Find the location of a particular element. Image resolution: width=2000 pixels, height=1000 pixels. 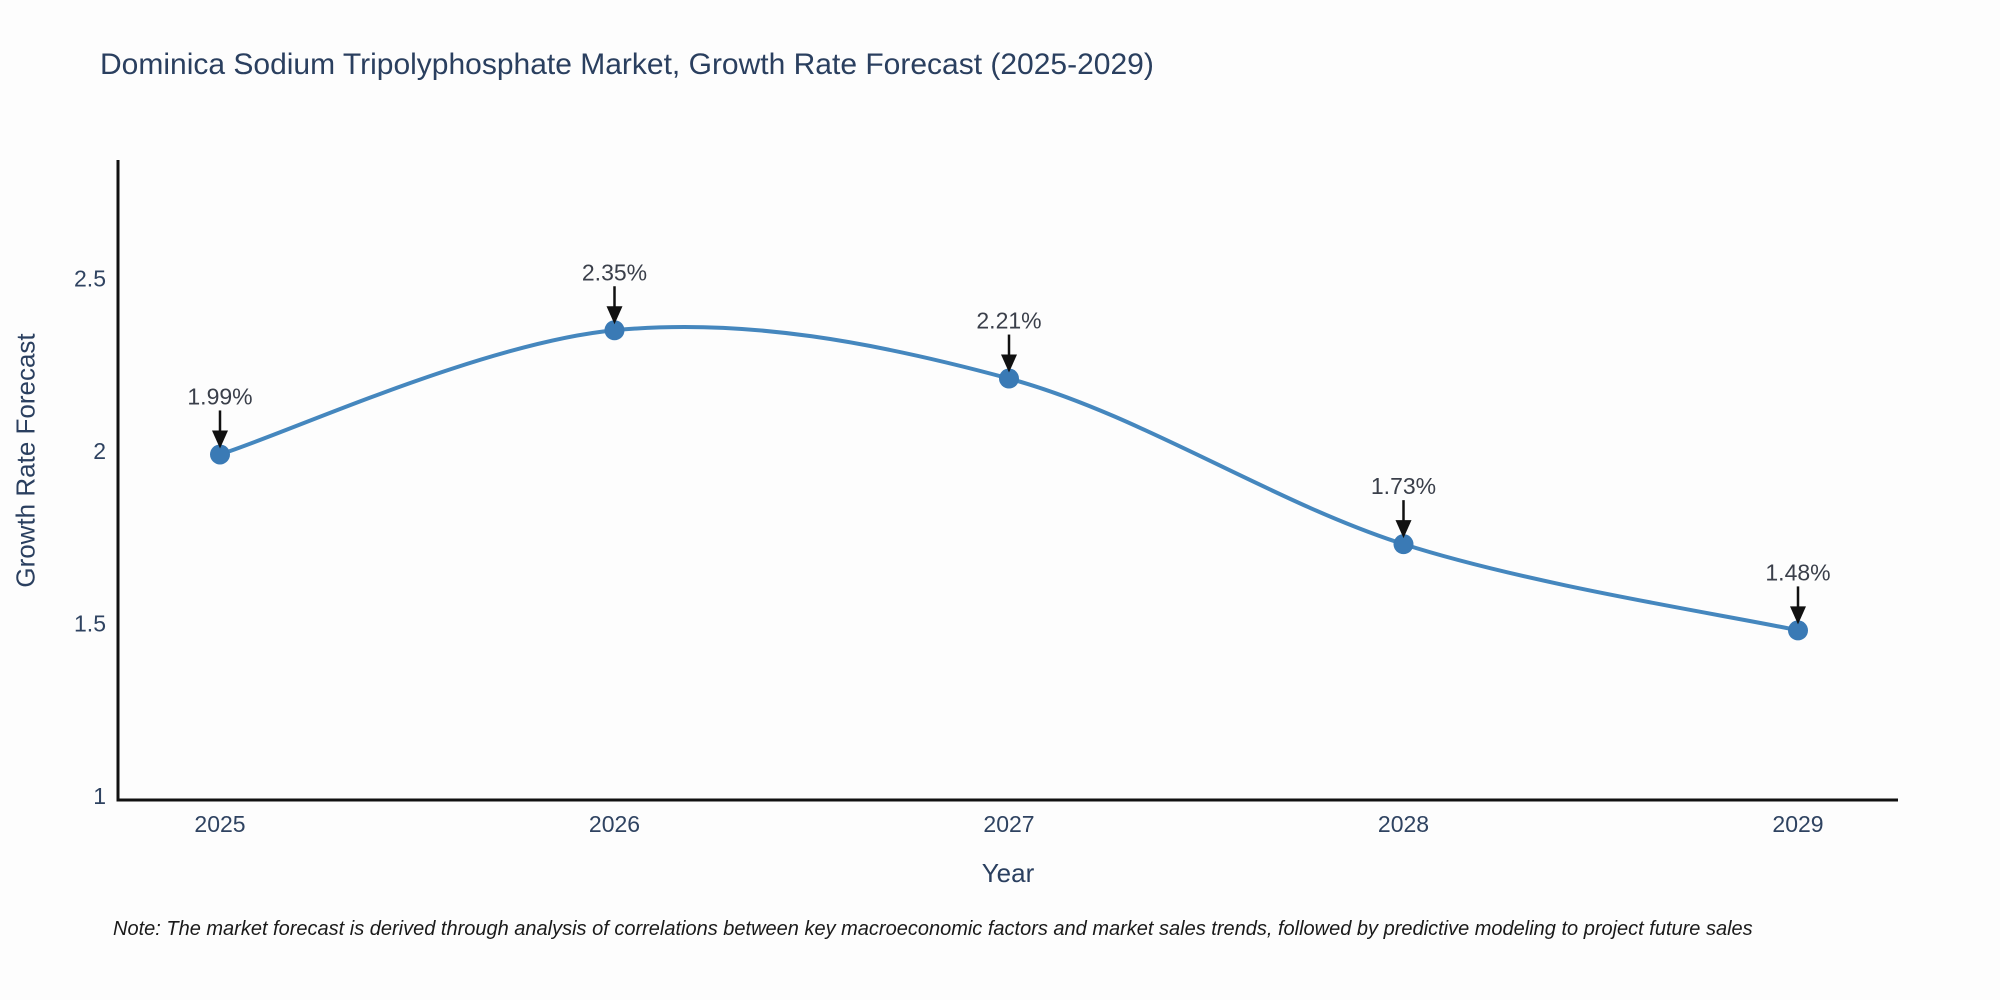

x-tick-label: 2025 is located at coordinates (219, 824).